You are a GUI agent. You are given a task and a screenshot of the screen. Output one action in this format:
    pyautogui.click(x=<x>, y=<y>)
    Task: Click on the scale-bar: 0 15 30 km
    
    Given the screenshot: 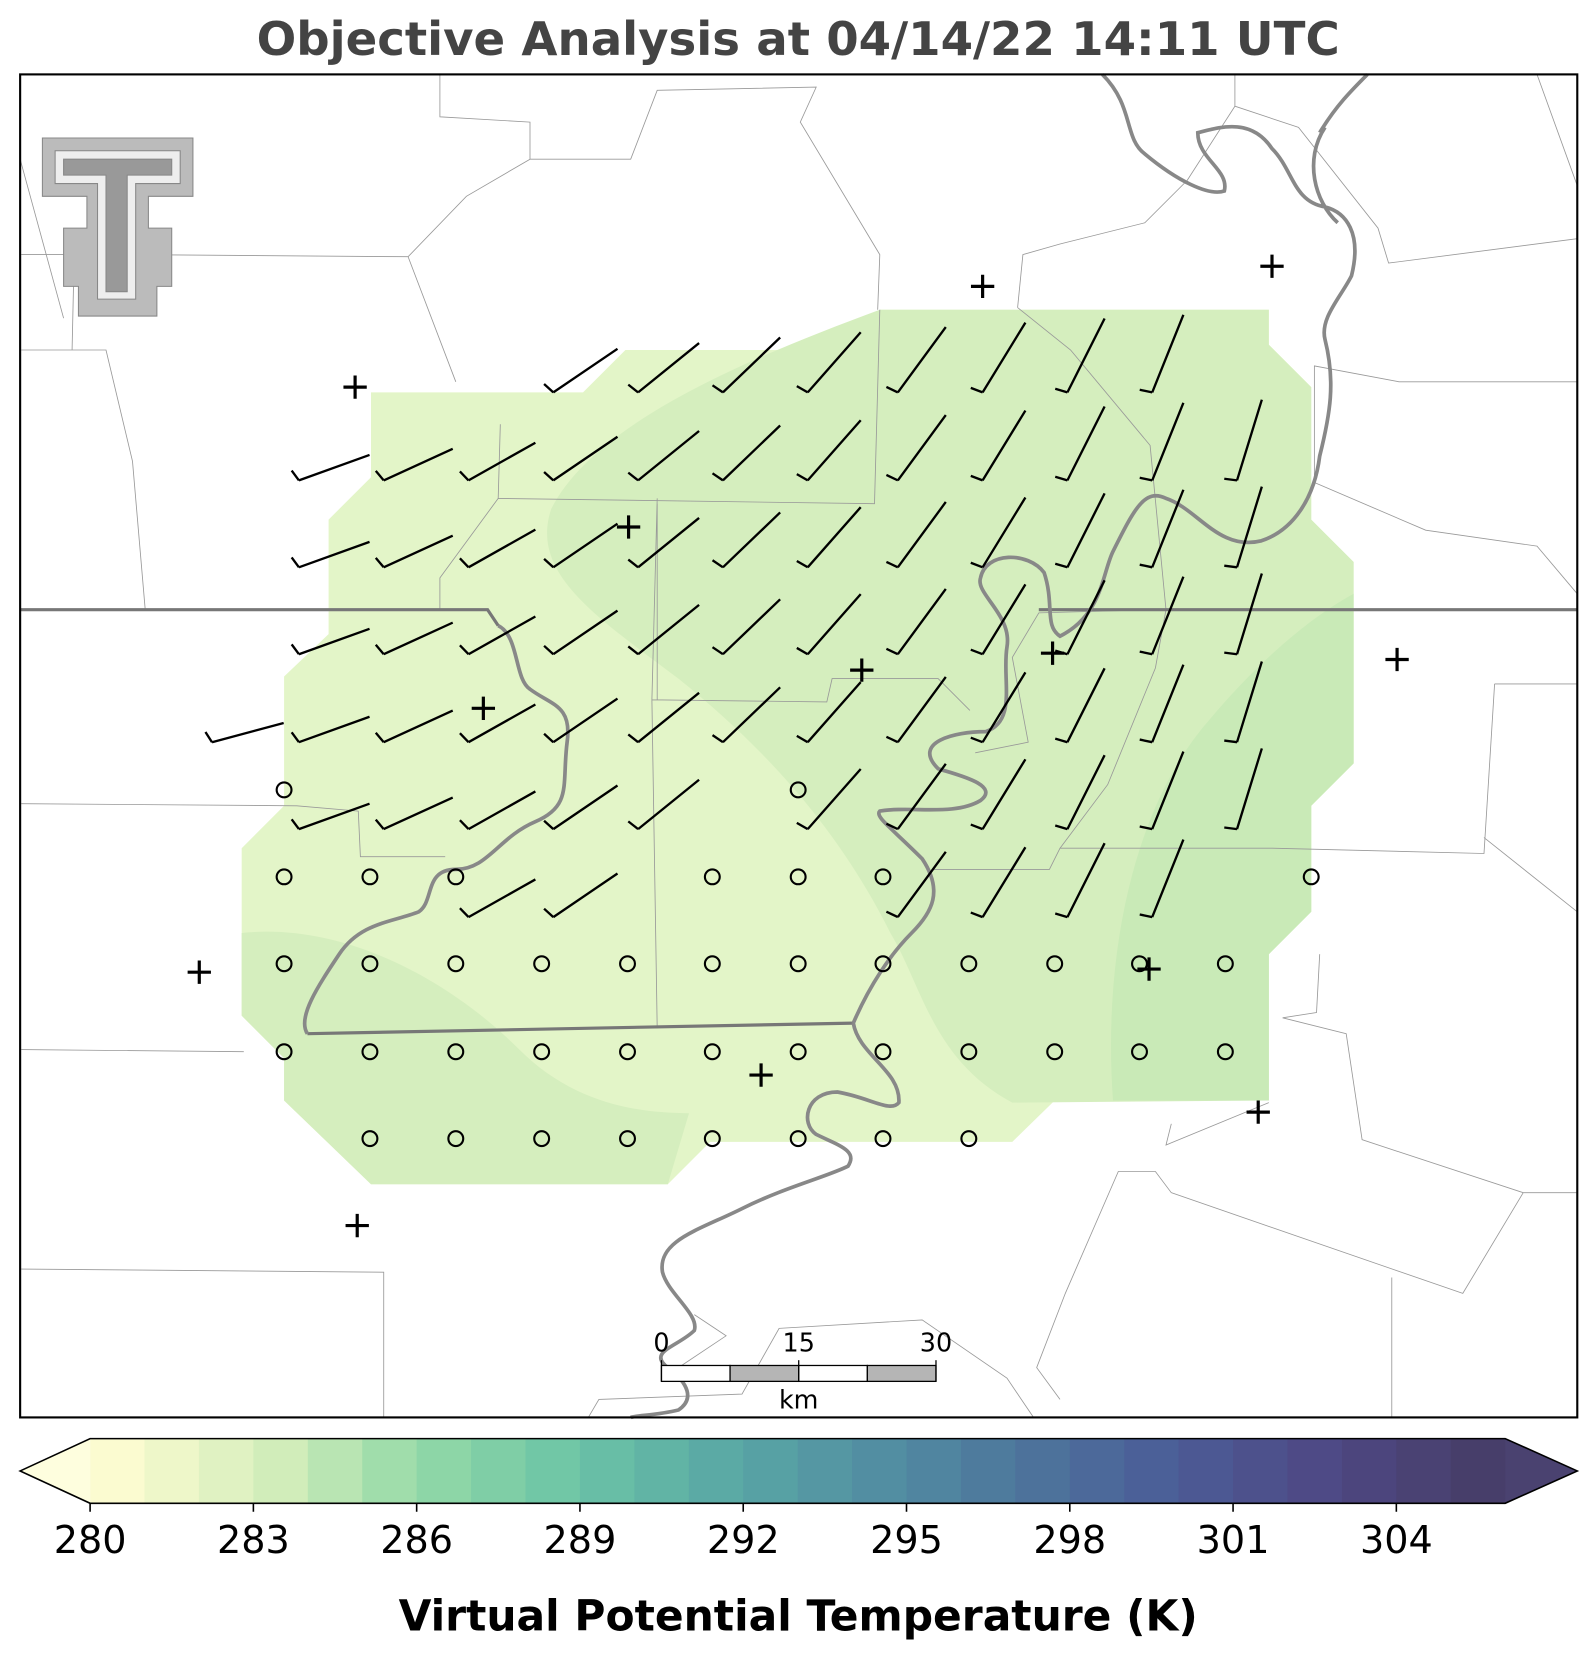 What is the action you would take?
    pyautogui.click(x=802, y=1370)
    